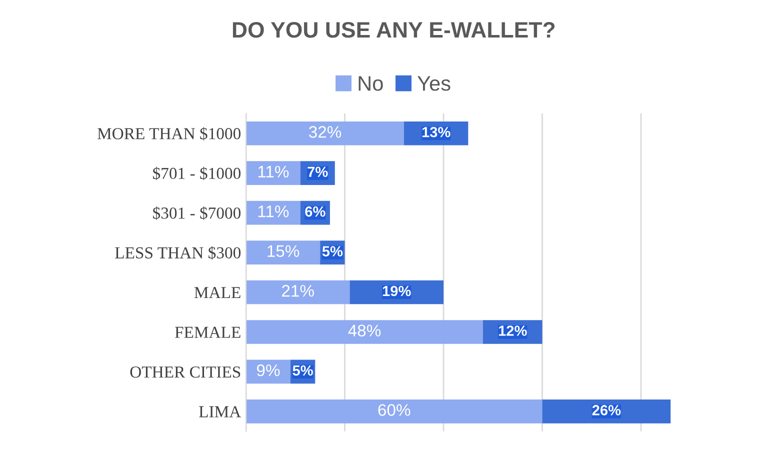 The height and width of the screenshot is (454, 757). Describe the element at coordinates (370, 83) in the screenshot. I see `legend-label: No` at that location.